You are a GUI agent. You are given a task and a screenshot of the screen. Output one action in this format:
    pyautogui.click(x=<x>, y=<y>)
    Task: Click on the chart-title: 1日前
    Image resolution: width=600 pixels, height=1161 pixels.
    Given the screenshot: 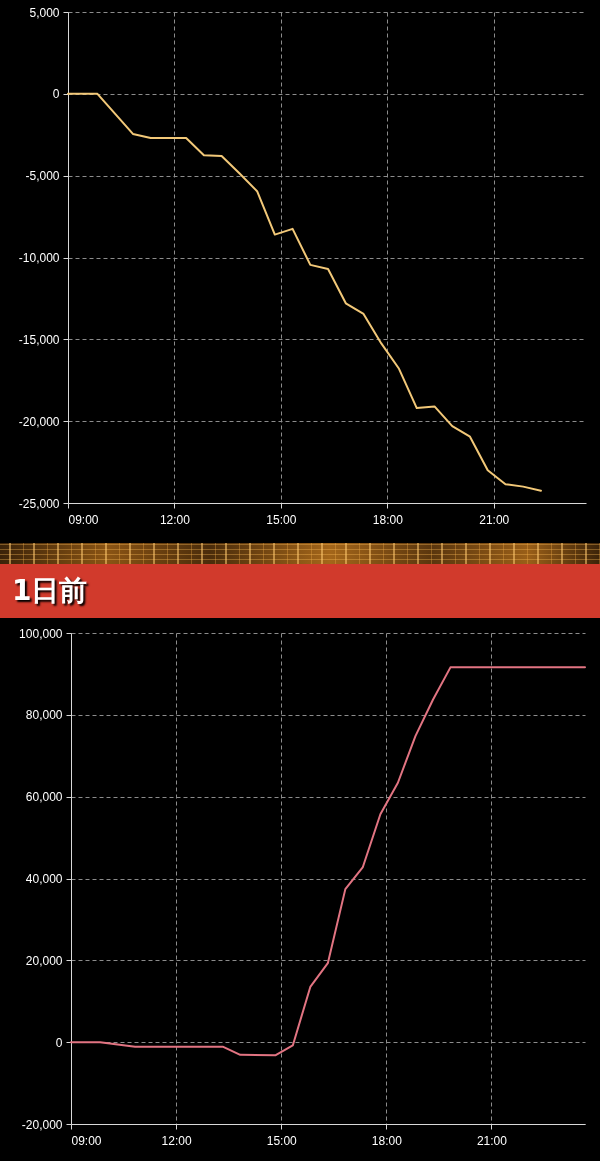 What is the action you would take?
    pyautogui.click(x=300, y=591)
    